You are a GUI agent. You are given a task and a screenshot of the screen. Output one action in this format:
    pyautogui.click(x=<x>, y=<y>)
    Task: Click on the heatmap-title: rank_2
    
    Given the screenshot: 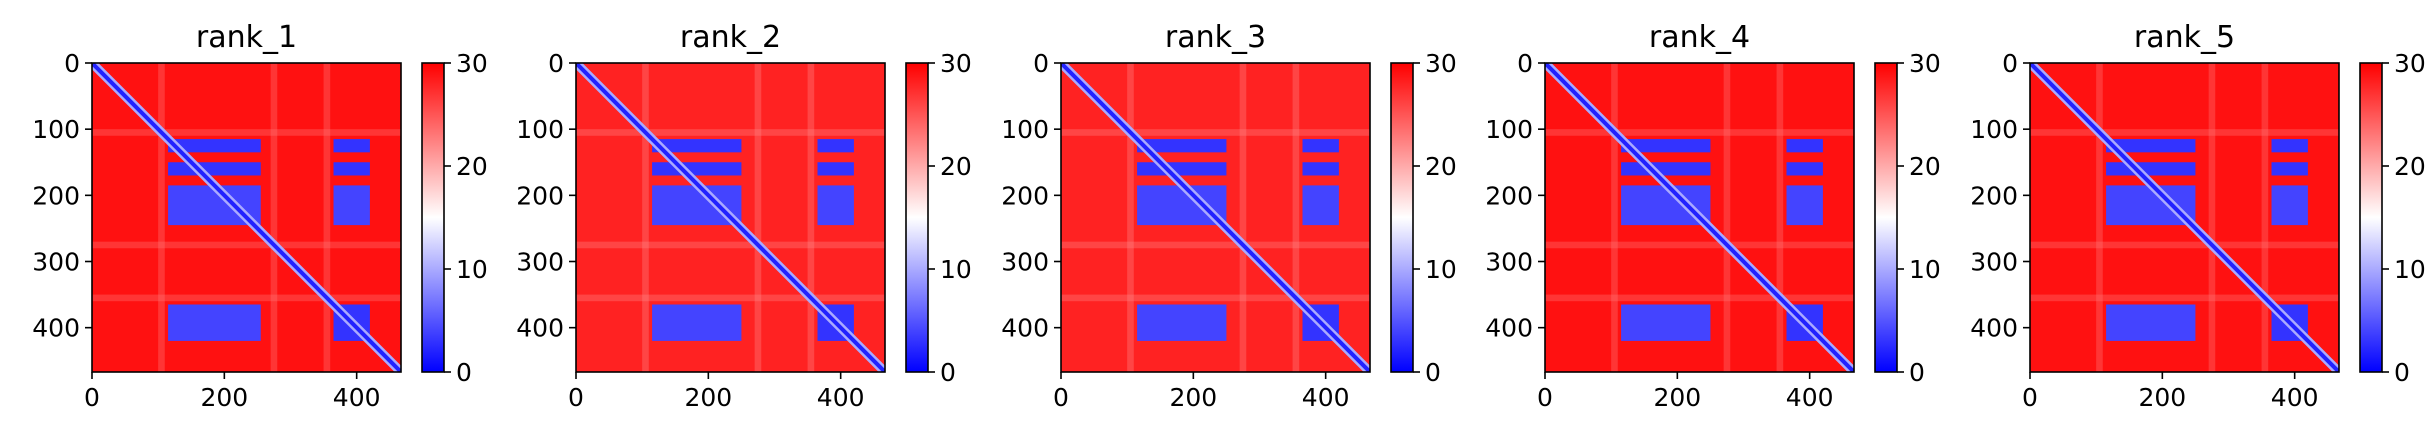 What is the action you would take?
    pyautogui.click(x=730, y=37)
    